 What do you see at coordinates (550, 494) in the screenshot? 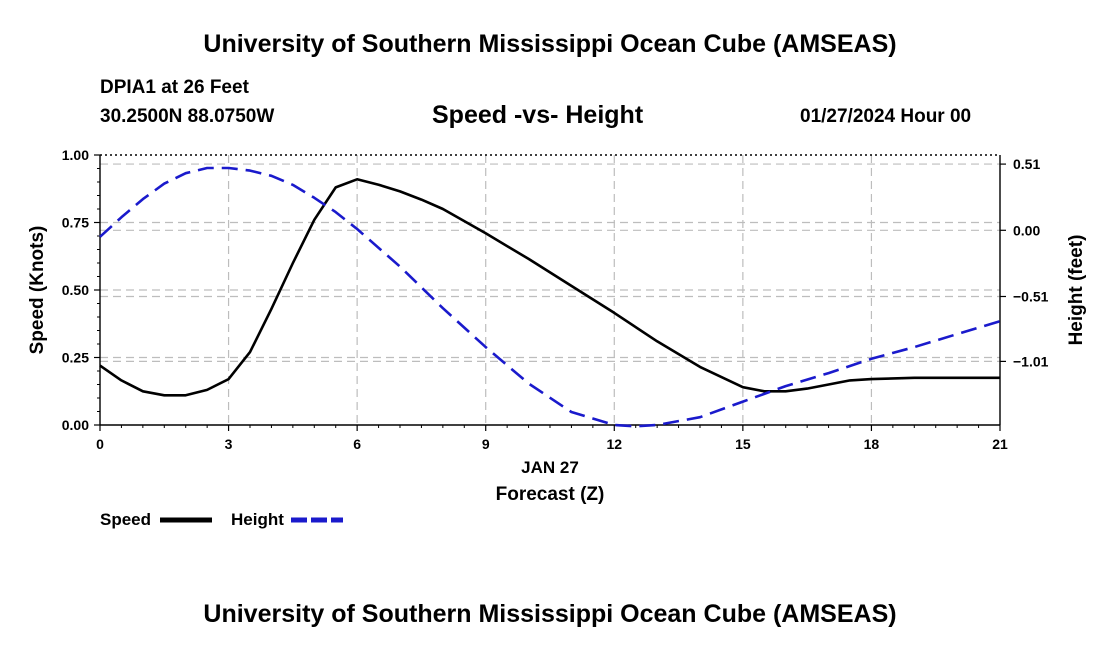
I see `x-axis-title: Forecast (Z)` at bounding box center [550, 494].